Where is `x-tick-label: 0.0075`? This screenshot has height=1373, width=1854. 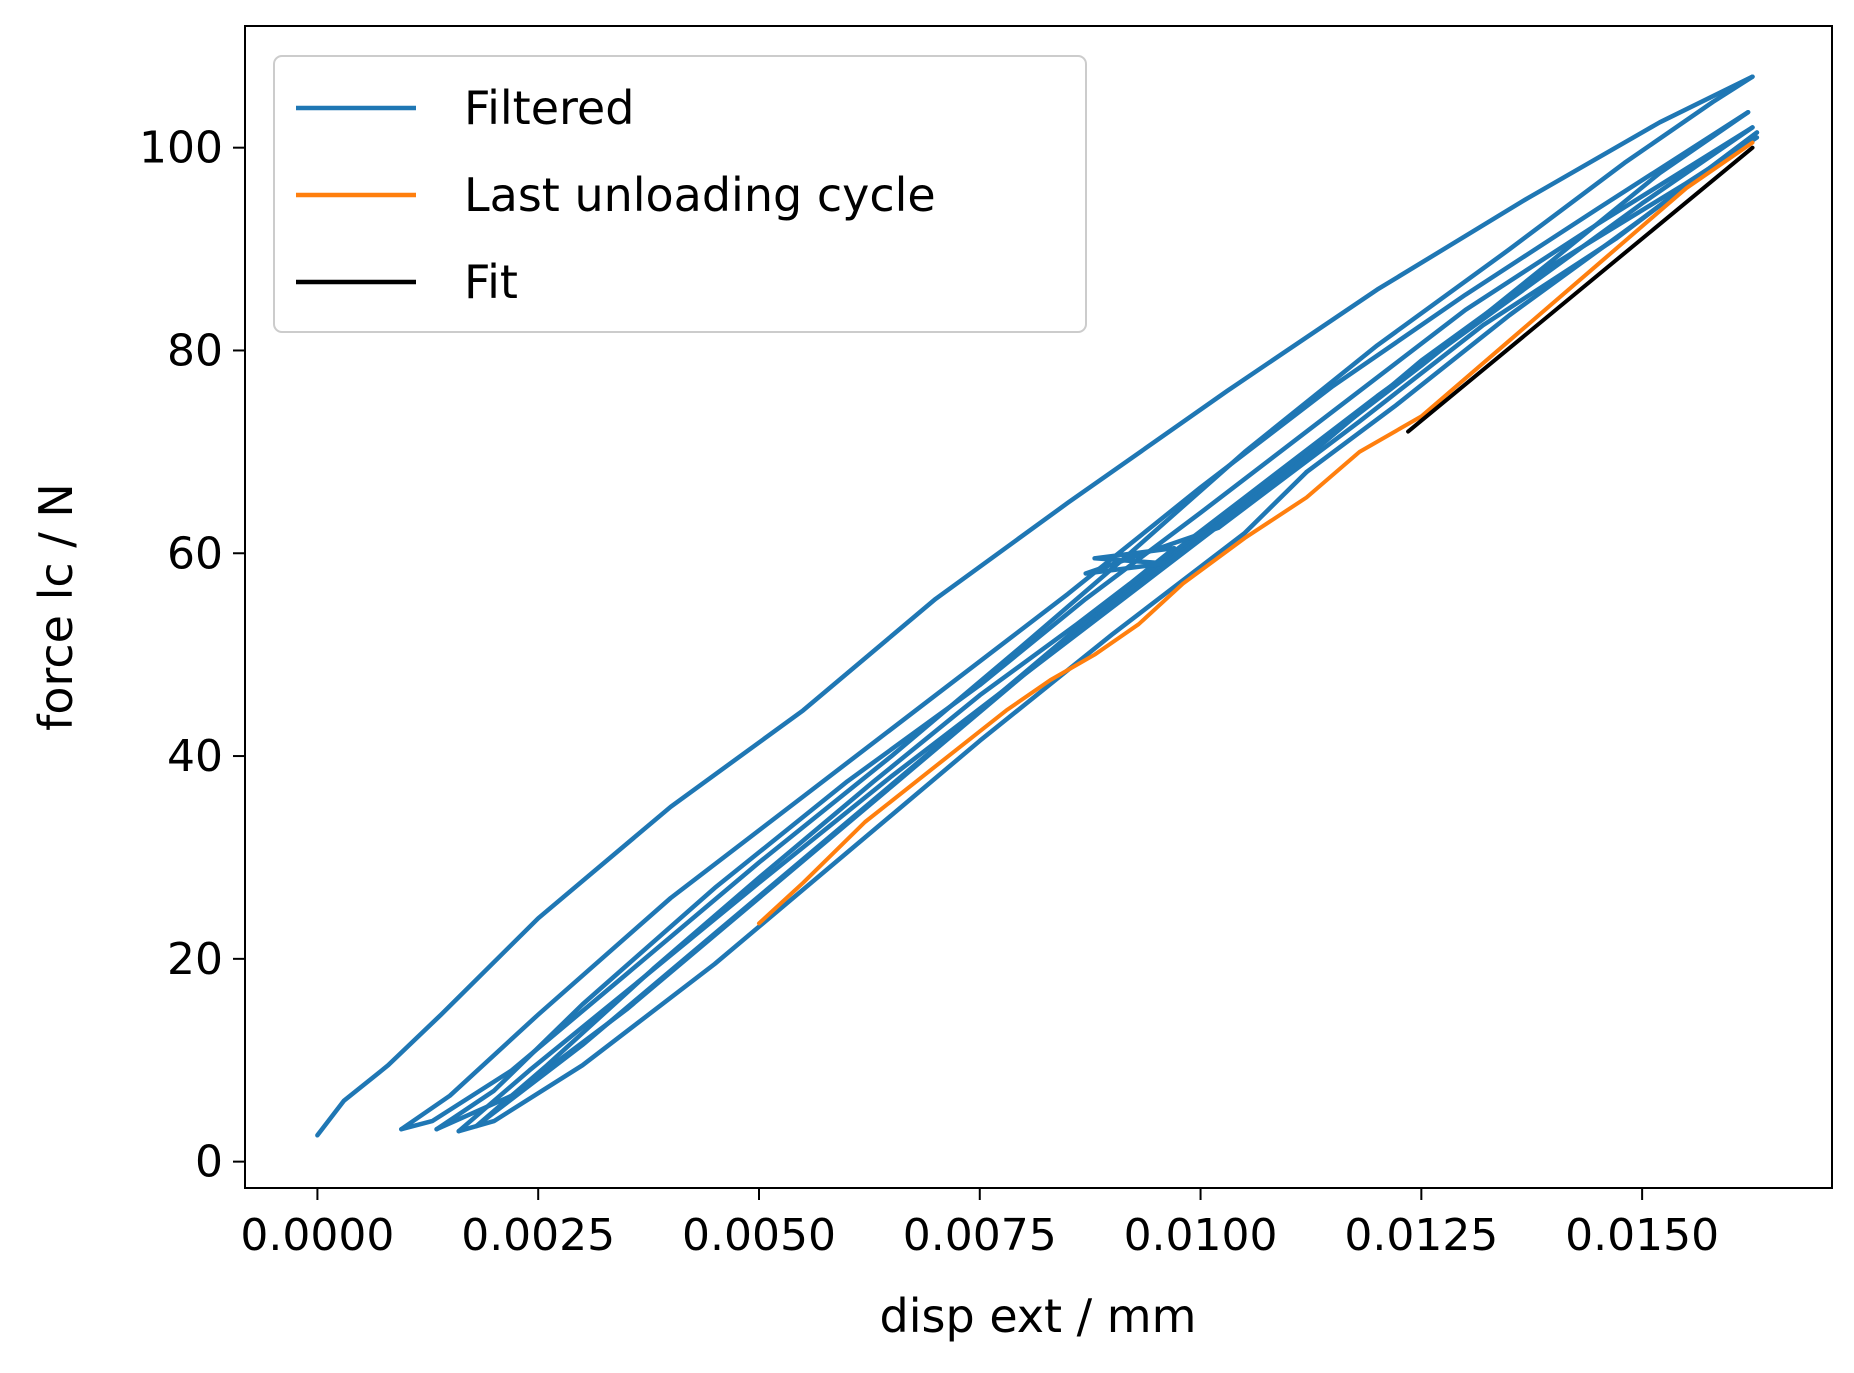 x-tick-label: 0.0075 is located at coordinates (980, 1235).